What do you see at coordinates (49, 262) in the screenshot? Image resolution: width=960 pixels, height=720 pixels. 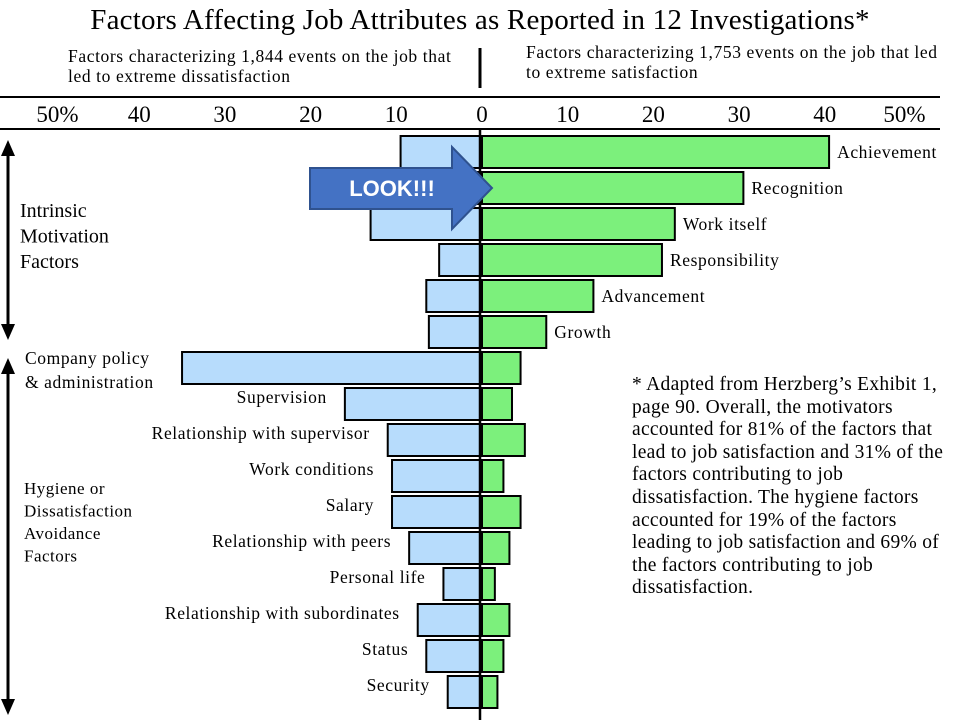 I see `group-label-intrinsic: Factors` at bounding box center [49, 262].